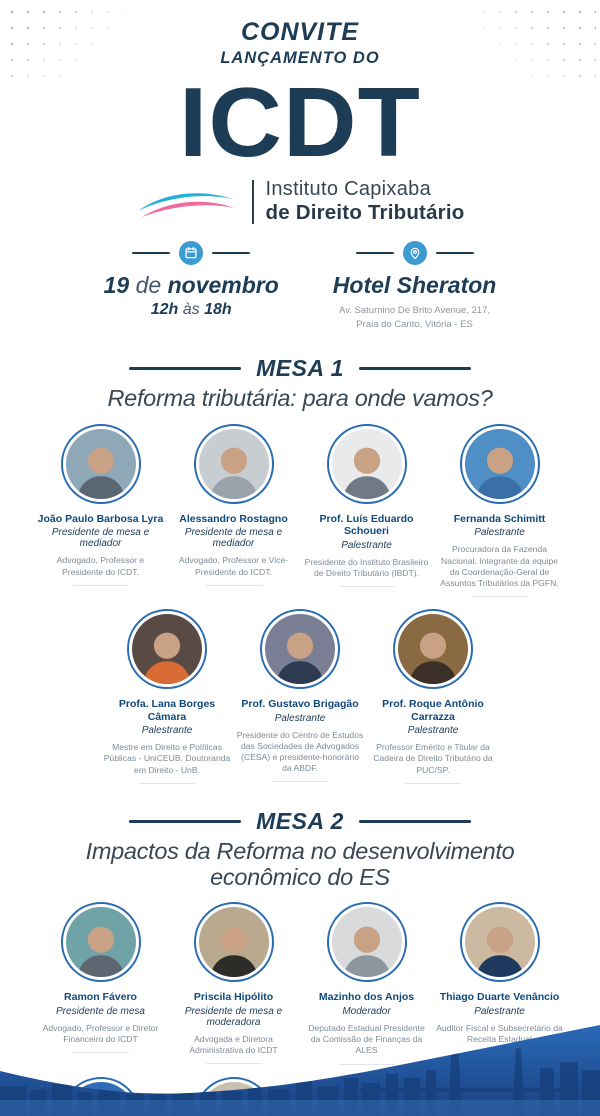 Image resolution: width=600 pixels, height=1116 pixels. Describe the element at coordinates (100, 1012) in the screenshot. I see `speaker-role: Presidente de mesa` at that location.